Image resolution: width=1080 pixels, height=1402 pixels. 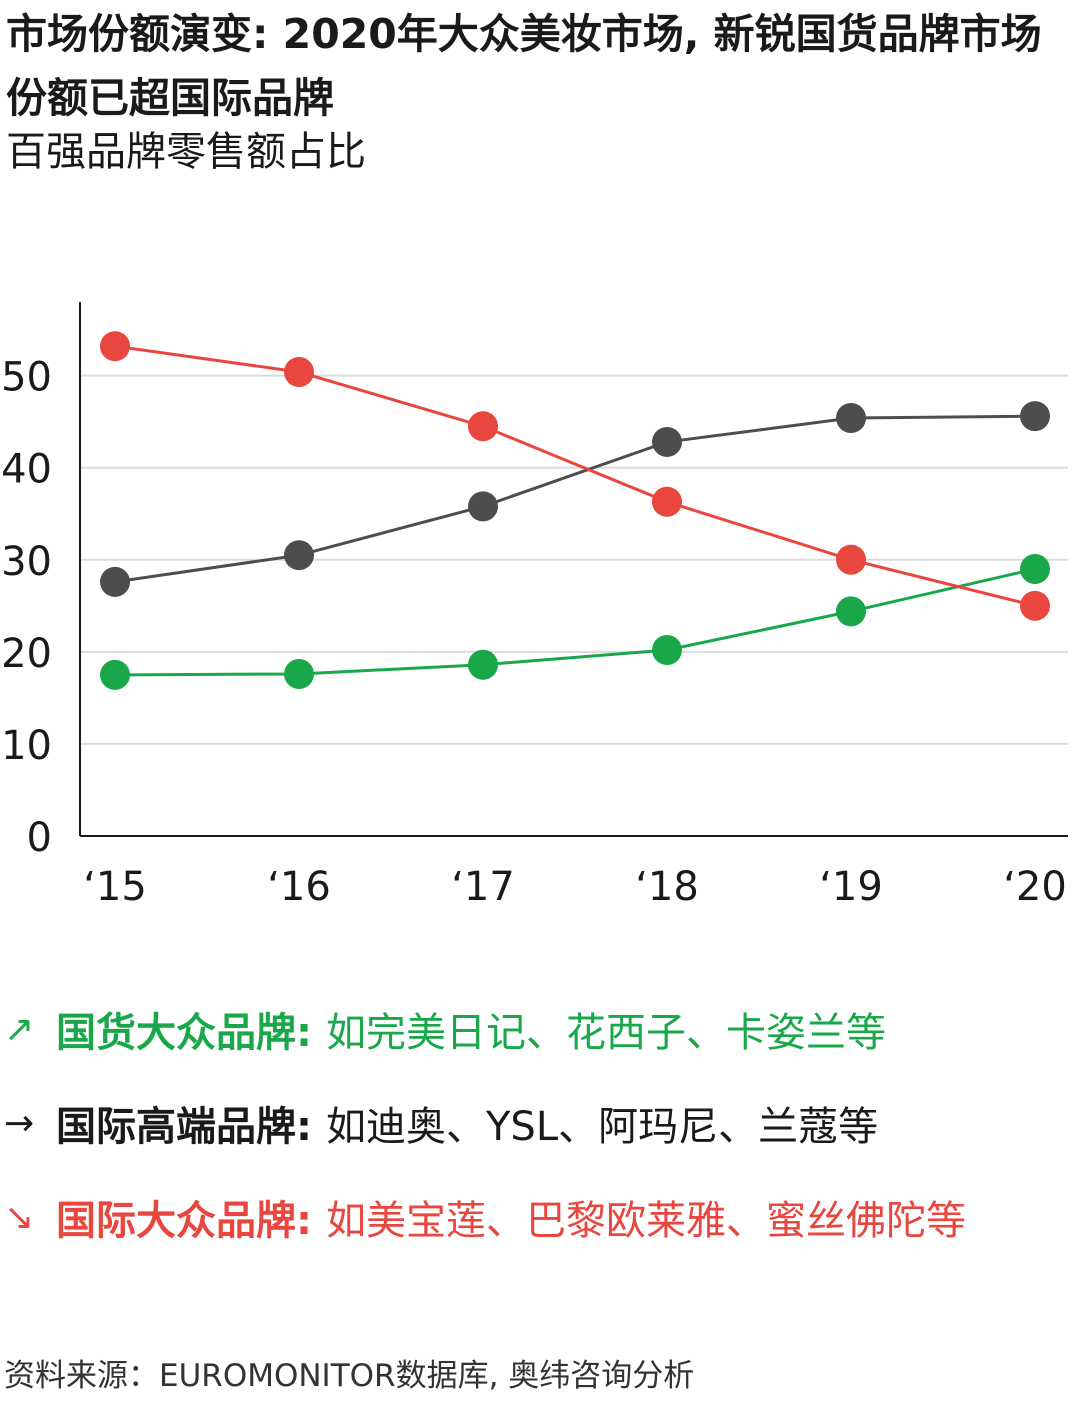 What do you see at coordinates (1035, 887) in the screenshot?
I see `x-tick-label: ‘20` at bounding box center [1035, 887].